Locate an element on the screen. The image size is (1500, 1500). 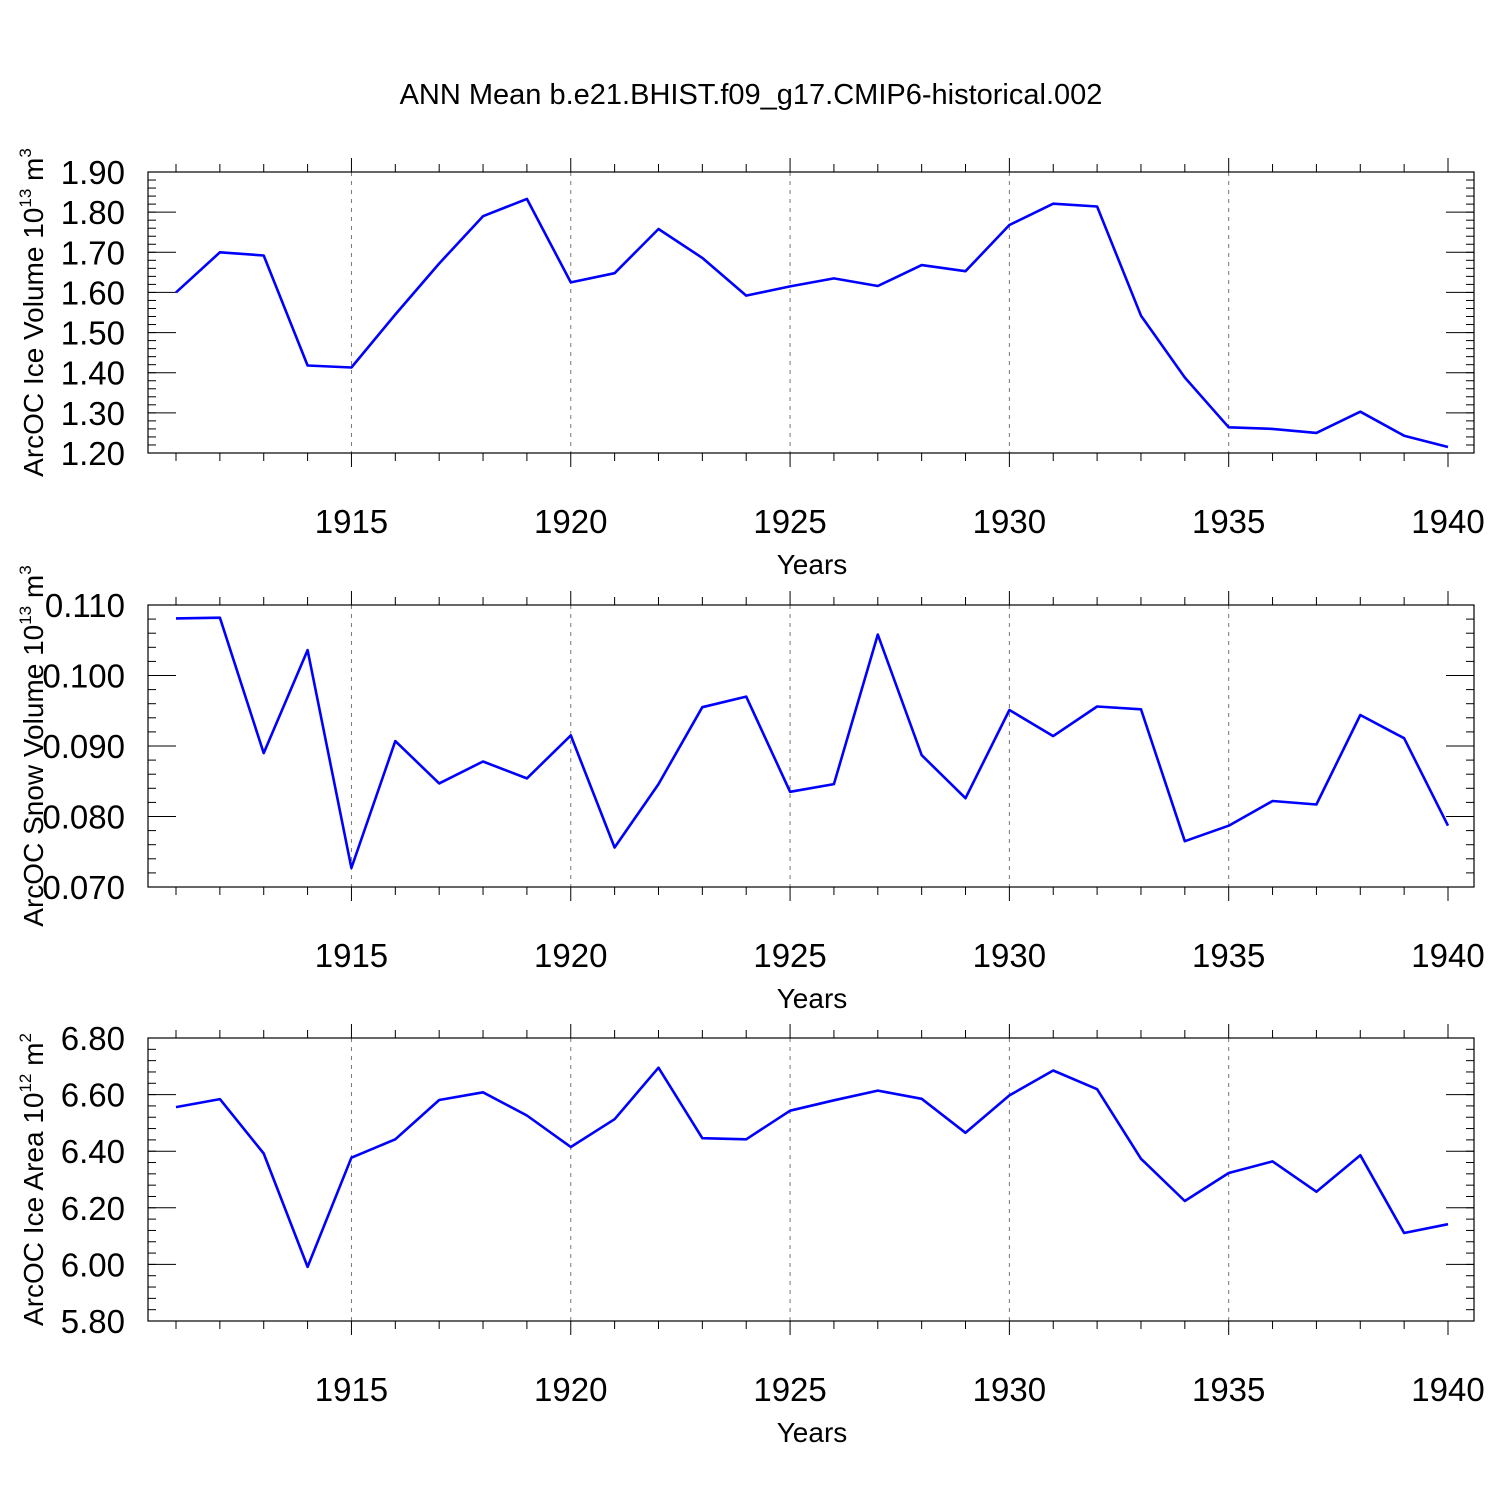
chart-2-xtick-label-4: 1935 is located at coordinates (1228, 1389).